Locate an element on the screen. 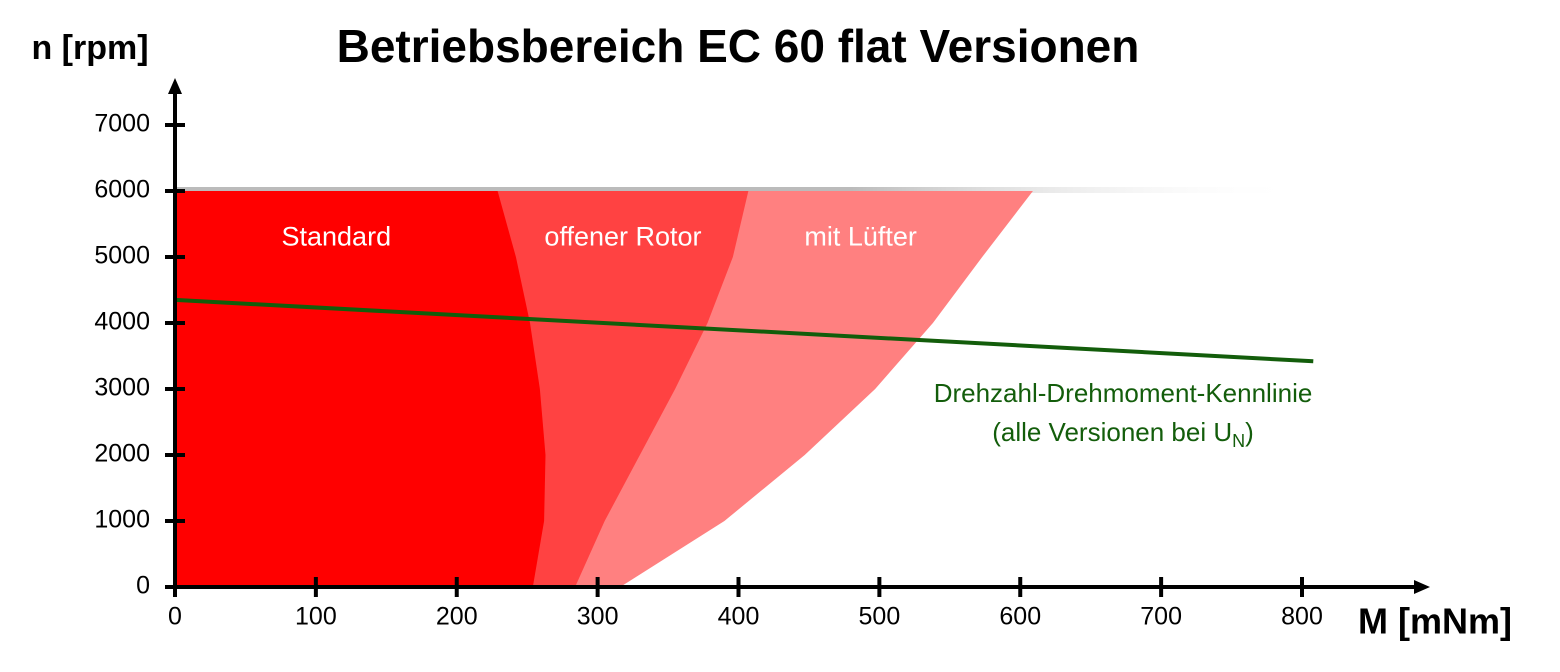 The height and width of the screenshot is (672, 1560). speed-limit-band is located at coordinates (738, 190).